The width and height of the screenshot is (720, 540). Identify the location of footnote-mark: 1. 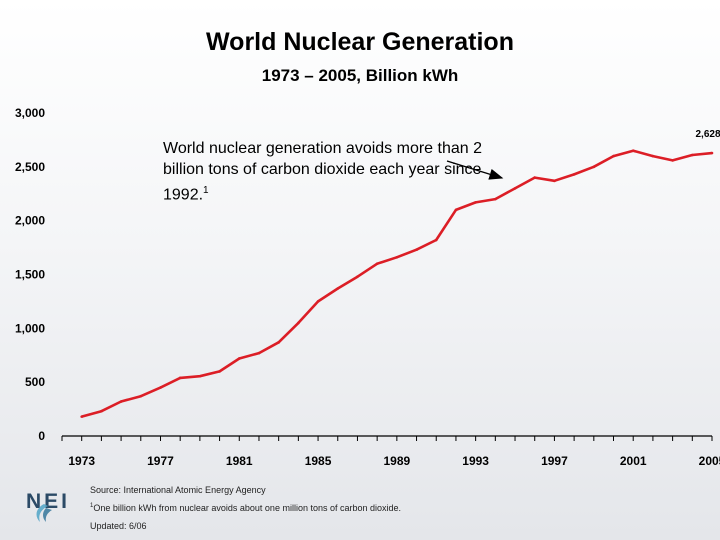
(92, 506).